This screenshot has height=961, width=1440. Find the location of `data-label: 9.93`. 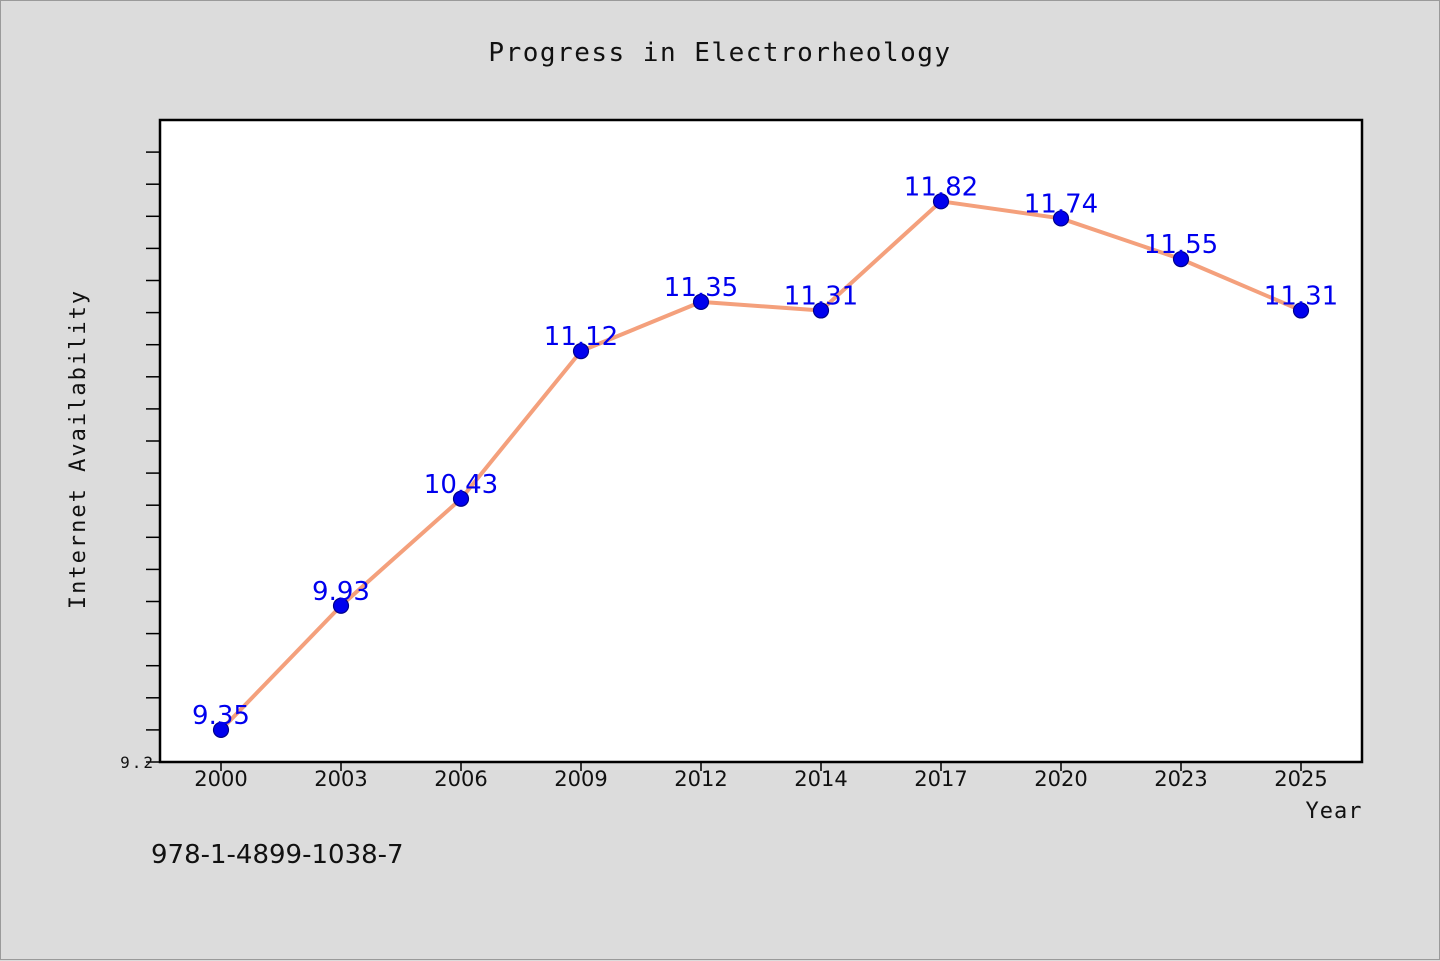

data-label: 9.93 is located at coordinates (341, 592).